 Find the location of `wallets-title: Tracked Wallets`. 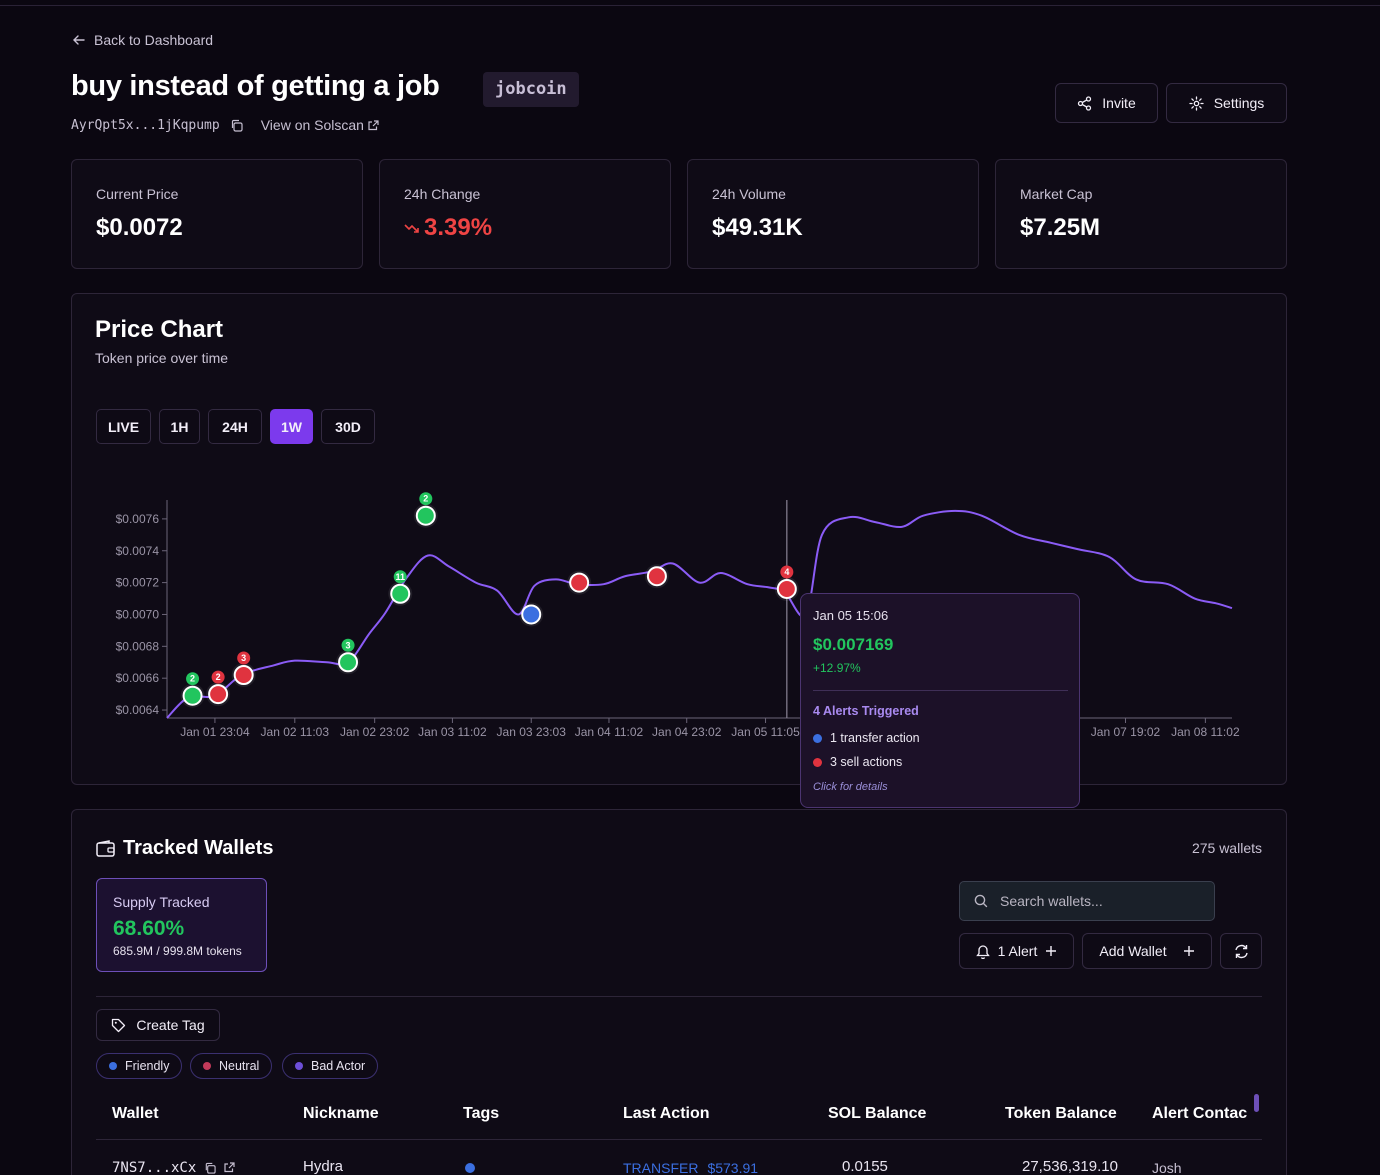

wallets-title: Tracked Wallets is located at coordinates (198, 848).